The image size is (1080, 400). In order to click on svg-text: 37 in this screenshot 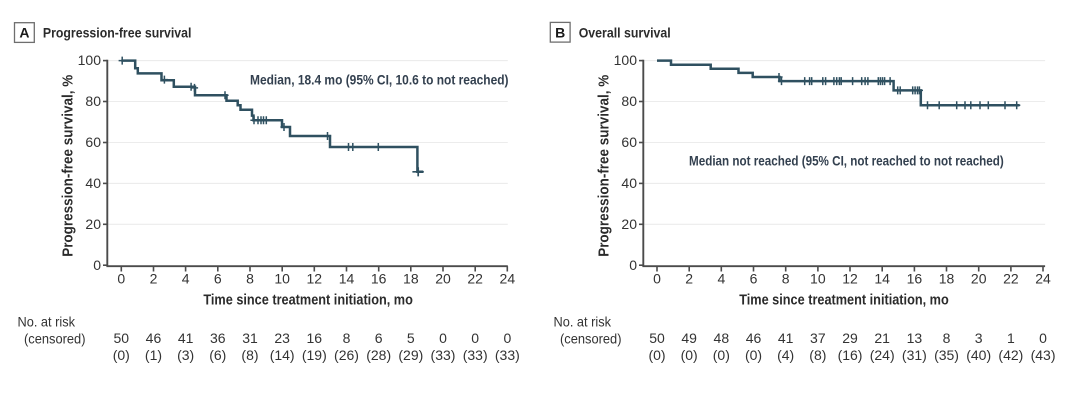, I will do `click(818, 338)`.